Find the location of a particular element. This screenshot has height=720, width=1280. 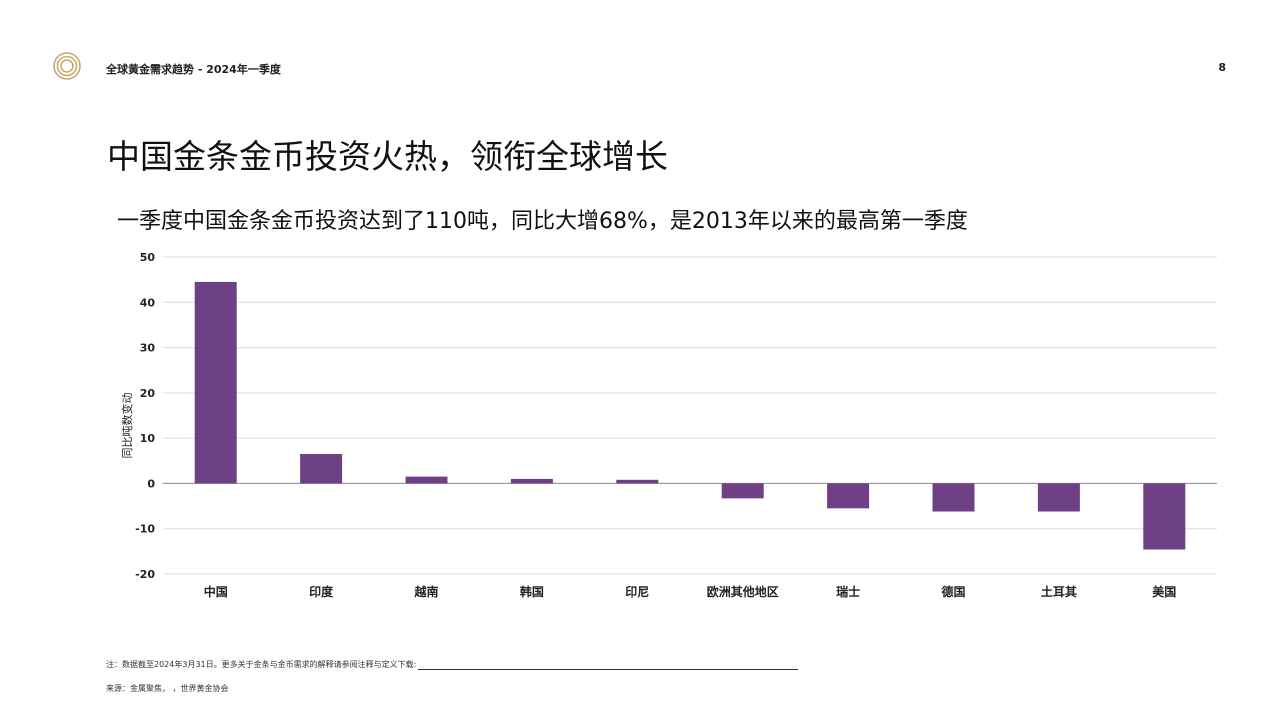

x-tick-label: 印度 is located at coordinates (321, 591).